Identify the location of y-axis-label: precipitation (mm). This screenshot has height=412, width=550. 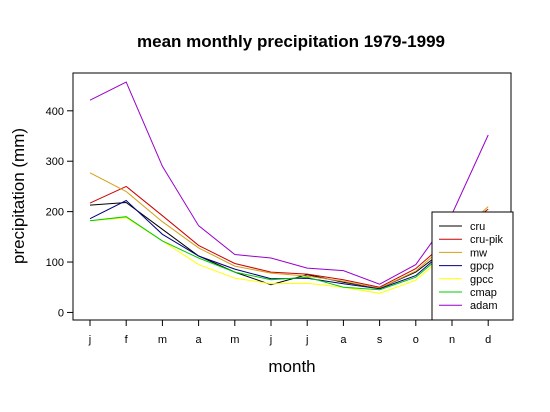
(18, 196).